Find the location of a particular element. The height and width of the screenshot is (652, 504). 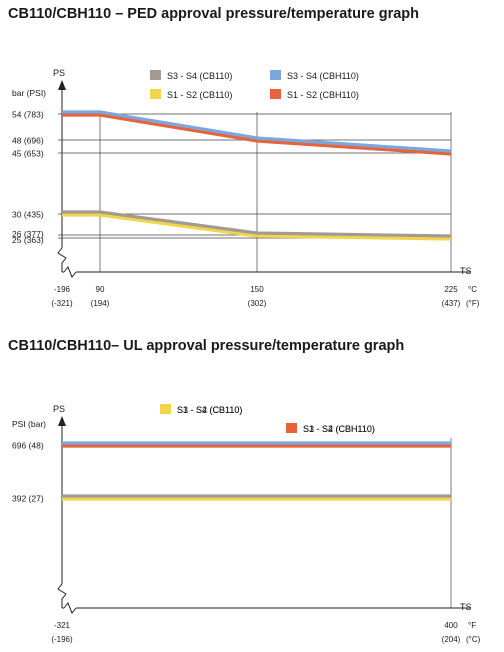

x-axis-unit: (°C) is located at coordinates (473, 639).